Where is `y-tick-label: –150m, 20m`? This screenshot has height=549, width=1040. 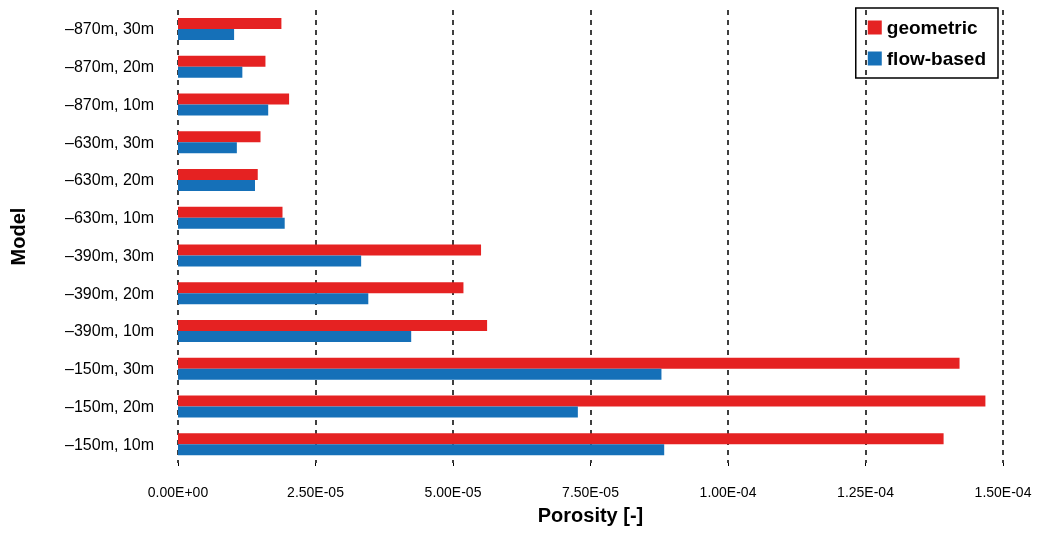
y-tick-label: –150m, 20m is located at coordinates (109, 406).